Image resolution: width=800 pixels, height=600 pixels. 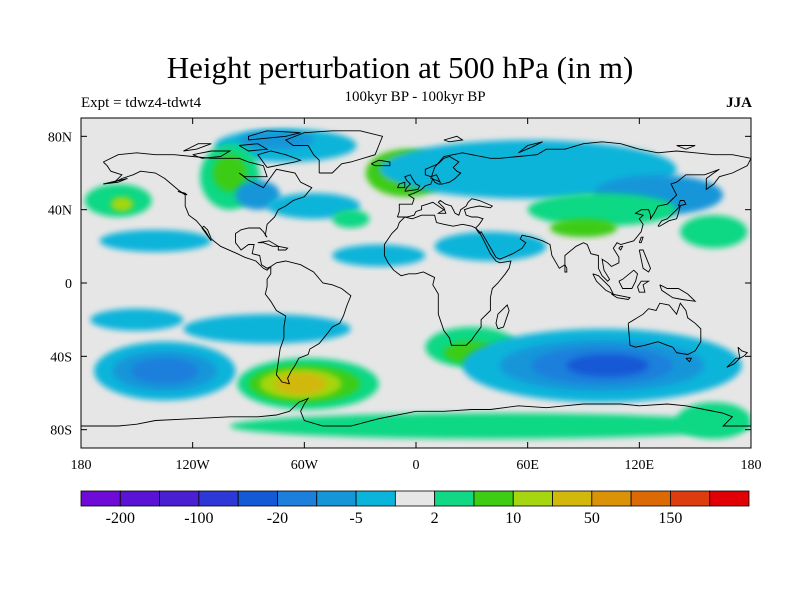 What do you see at coordinates (198, 518) in the screenshot?
I see `colorbar-label: -100` at bounding box center [198, 518].